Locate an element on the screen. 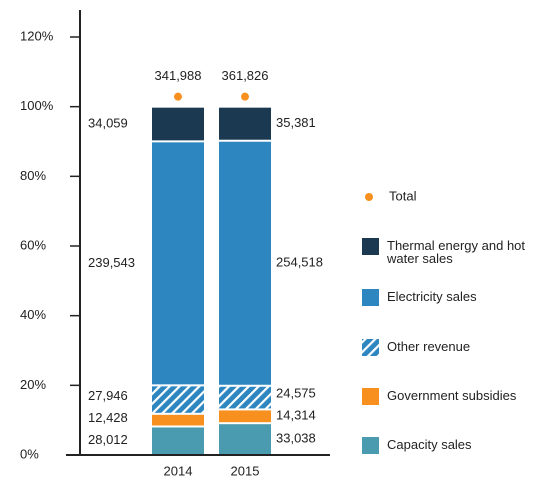 The width and height of the screenshot is (541, 484). legend-label: Other revenue is located at coordinates (429, 347).